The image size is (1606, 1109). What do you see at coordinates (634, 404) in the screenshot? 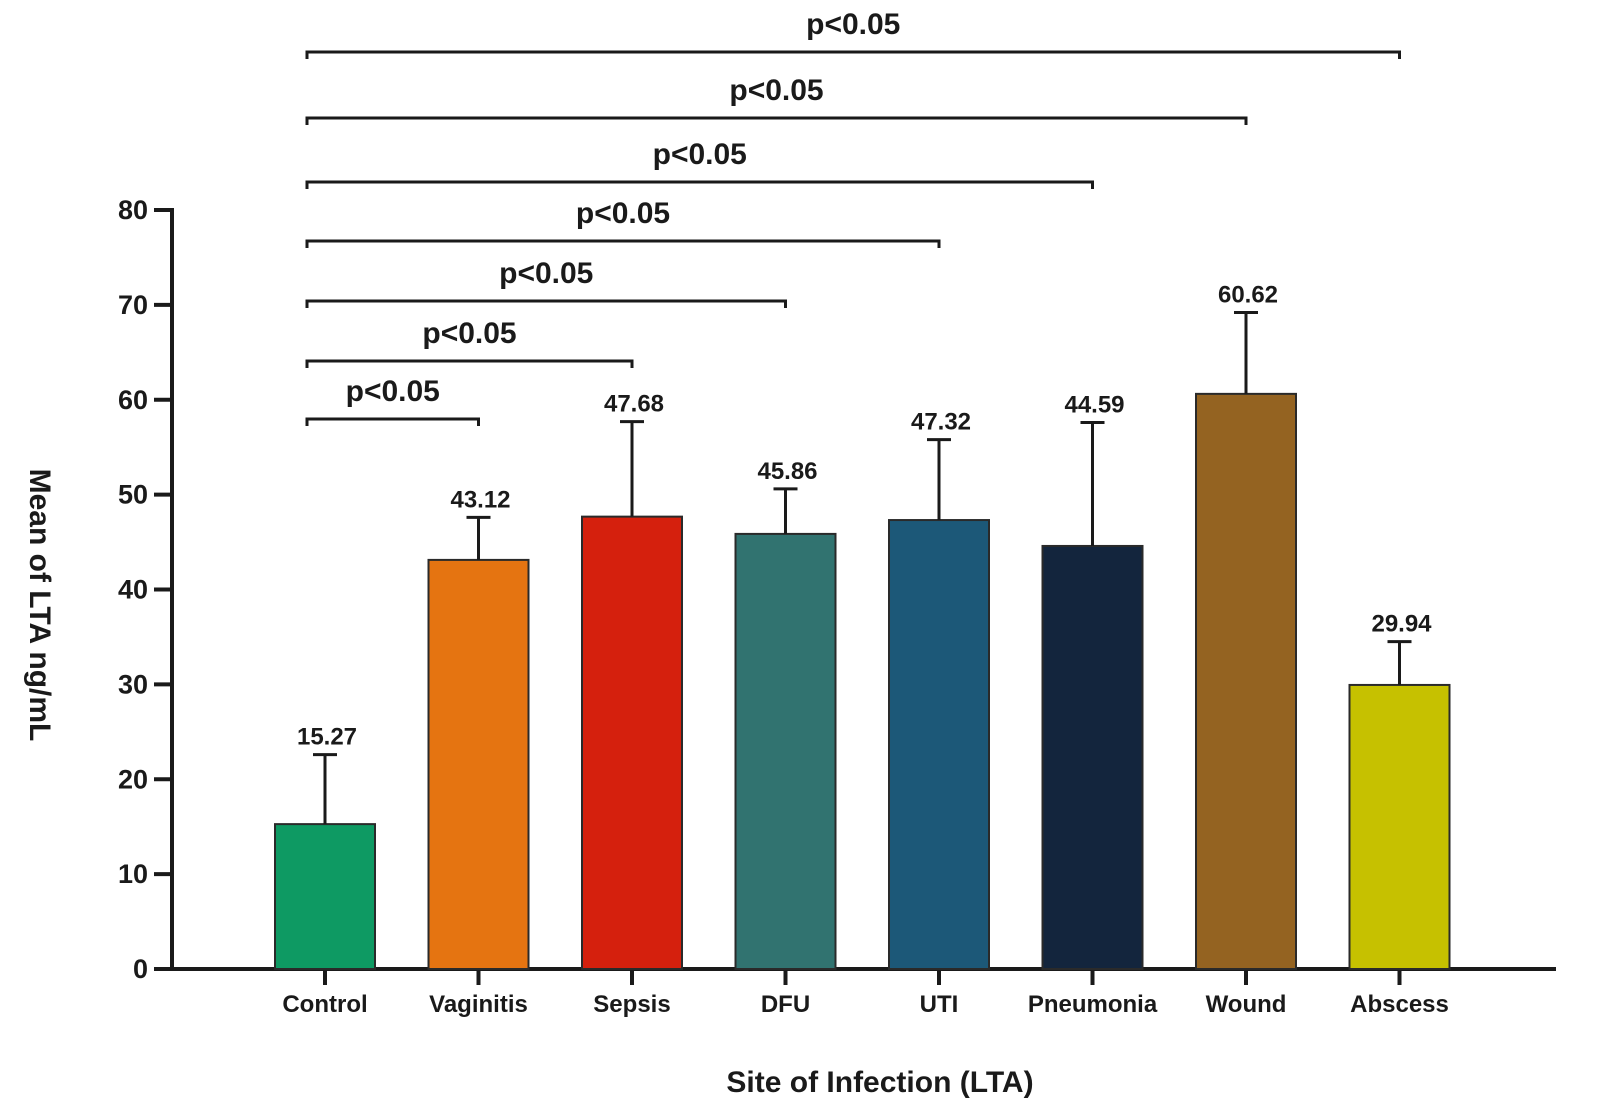
I see `value-label: 47.68` at bounding box center [634, 404].